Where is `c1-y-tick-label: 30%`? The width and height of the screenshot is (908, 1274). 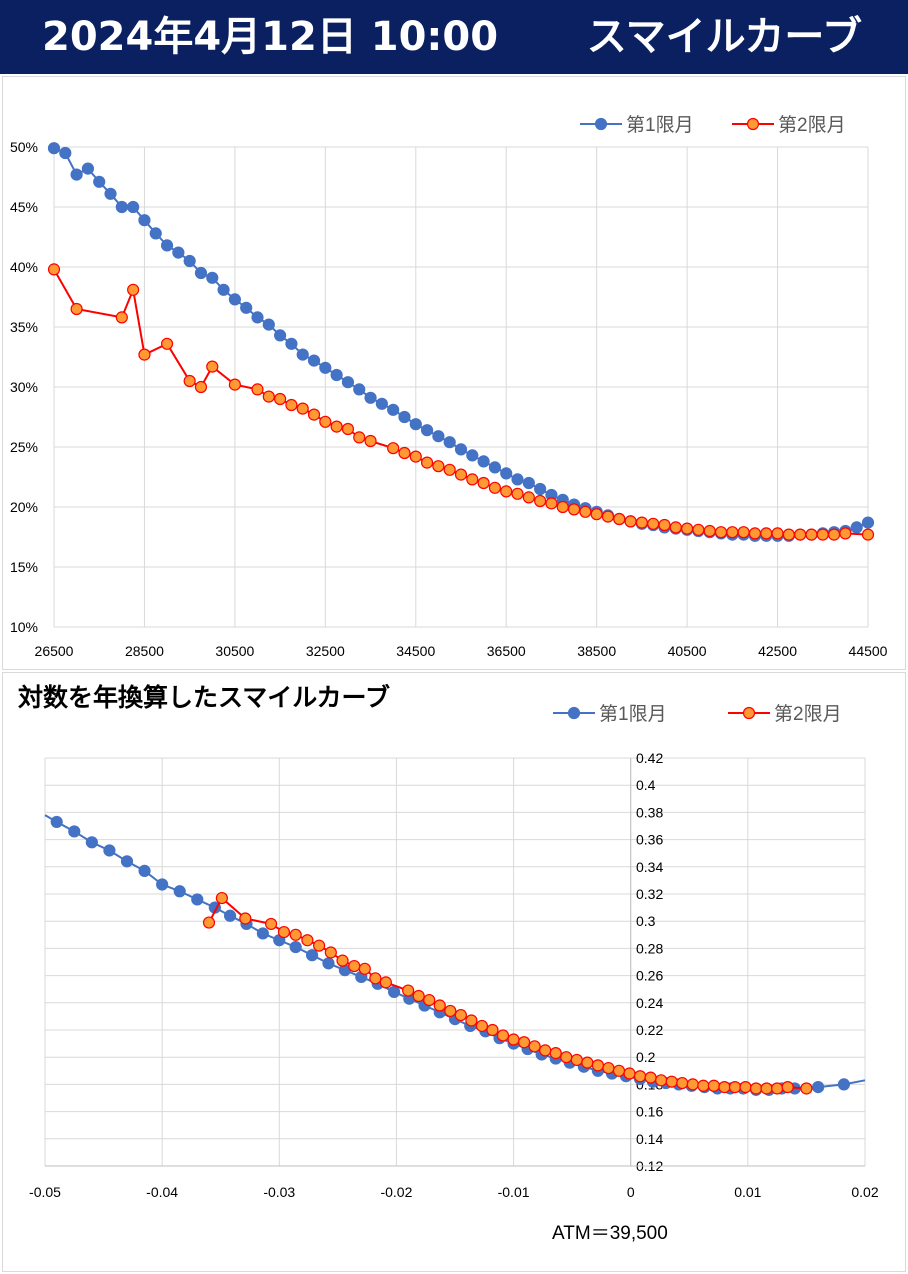 c1-y-tick-label: 30% is located at coordinates (24, 387).